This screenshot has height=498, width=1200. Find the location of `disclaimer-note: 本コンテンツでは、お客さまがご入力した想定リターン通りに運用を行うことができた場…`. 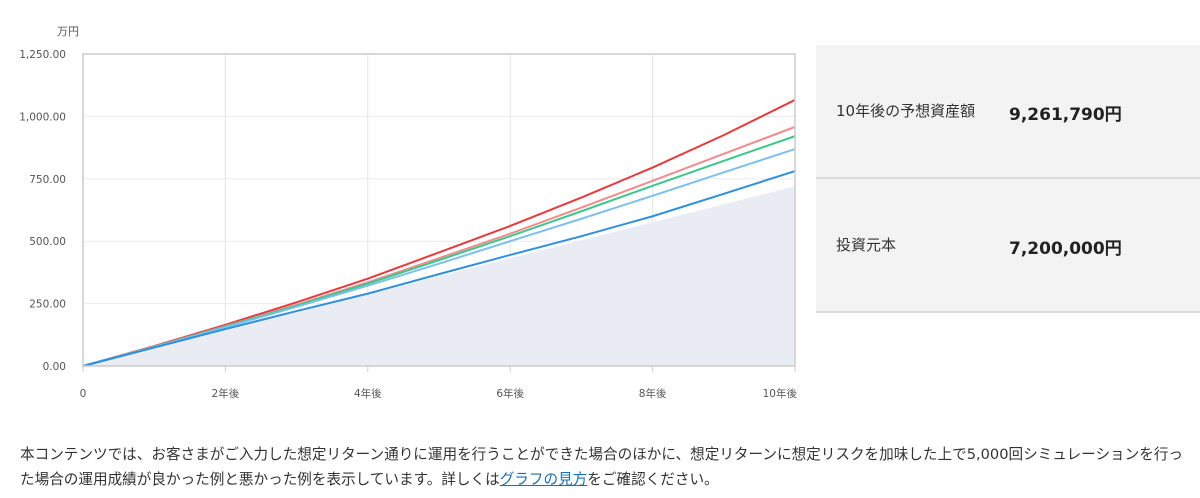

disclaimer-note: 本コンテンツでは、お客さまがご入力した想定リターン通りに運用を行うことができた場… is located at coordinates (605, 467).